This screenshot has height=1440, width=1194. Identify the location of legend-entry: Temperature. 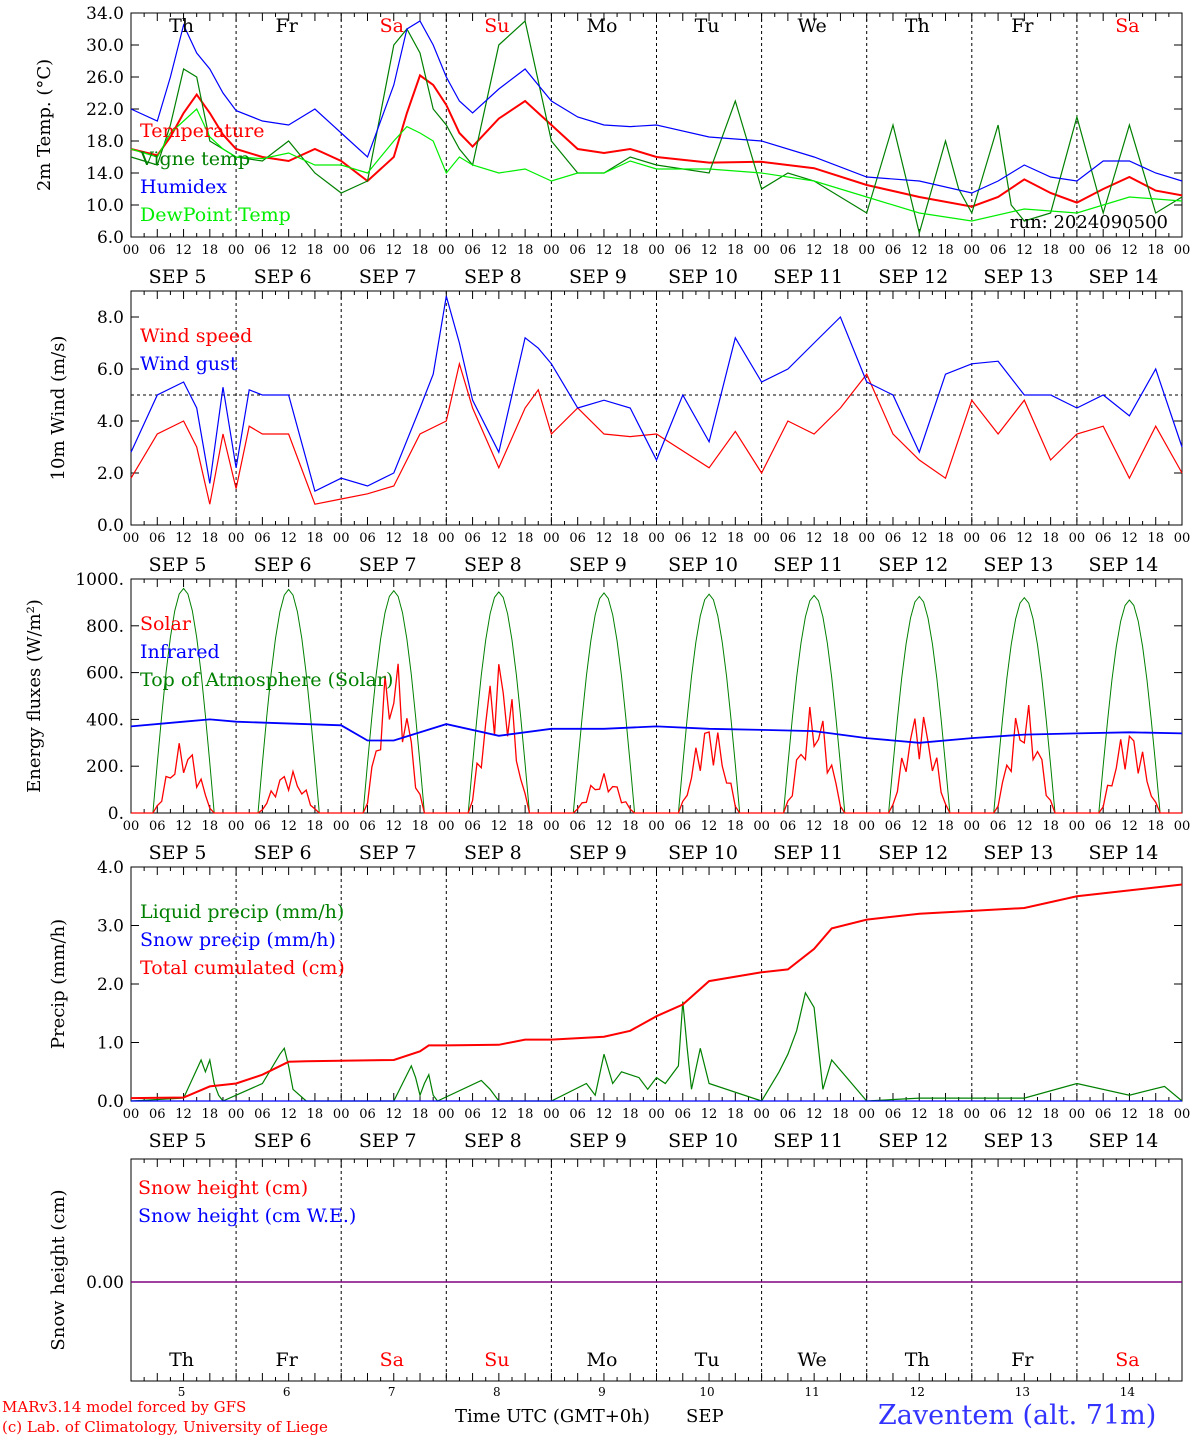
(202, 131).